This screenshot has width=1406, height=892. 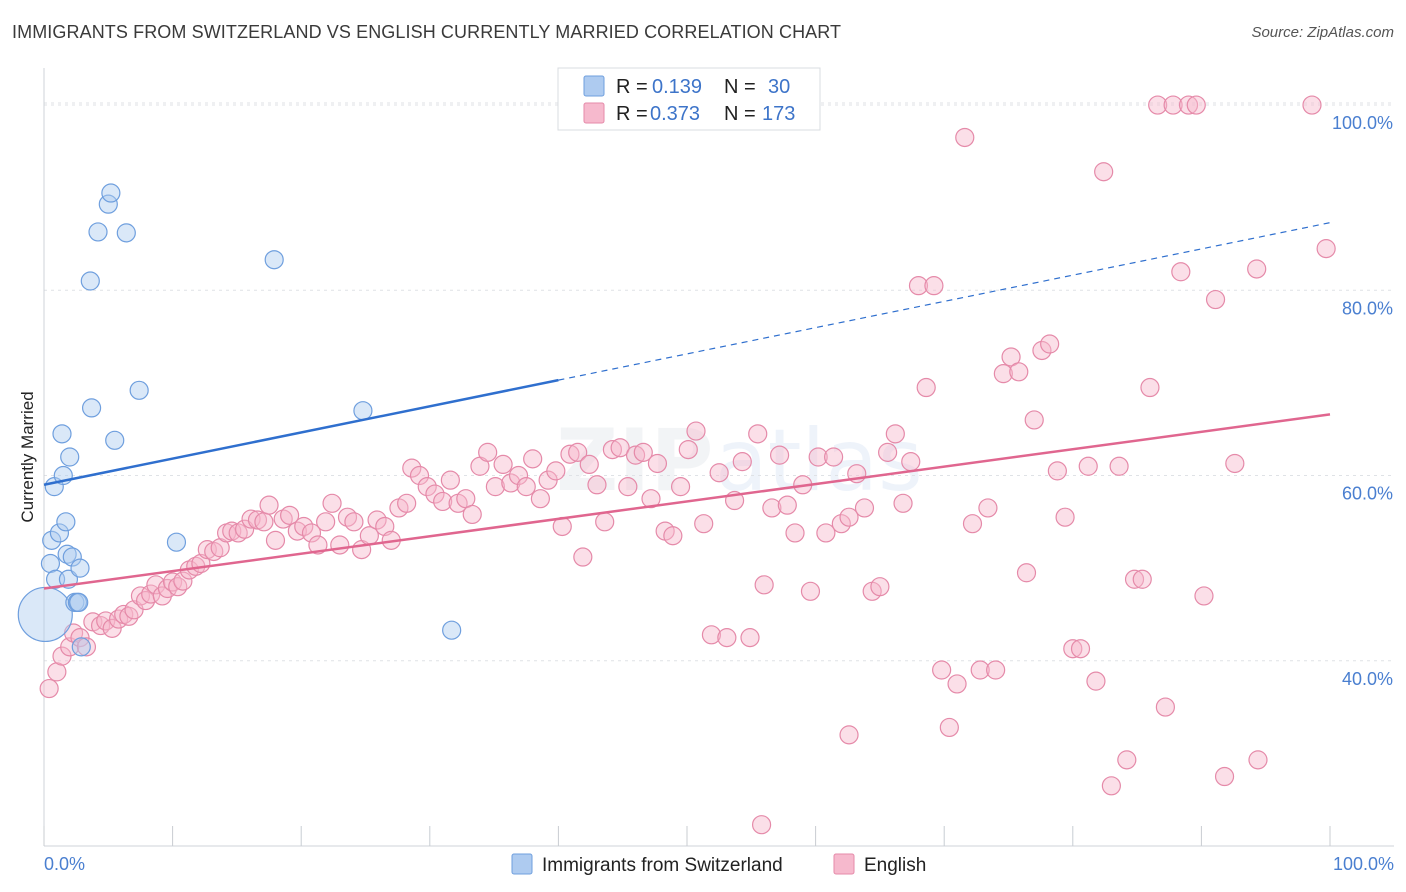 What do you see at coordinates (689, 99) in the screenshot?
I see `legend: R = 0.139 N = 30 R = 0.373 N = 173` at bounding box center [689, 99].